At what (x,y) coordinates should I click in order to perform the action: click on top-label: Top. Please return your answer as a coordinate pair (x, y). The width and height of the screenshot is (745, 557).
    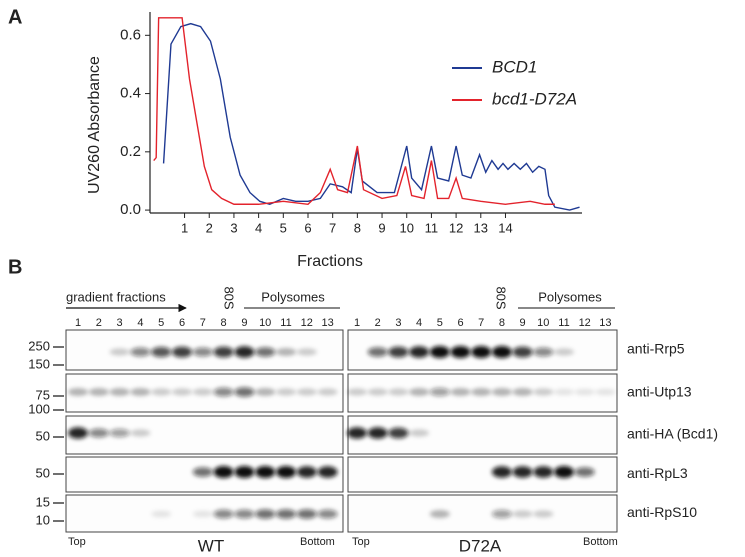
    Looking at the image, I should click on (77, 542).